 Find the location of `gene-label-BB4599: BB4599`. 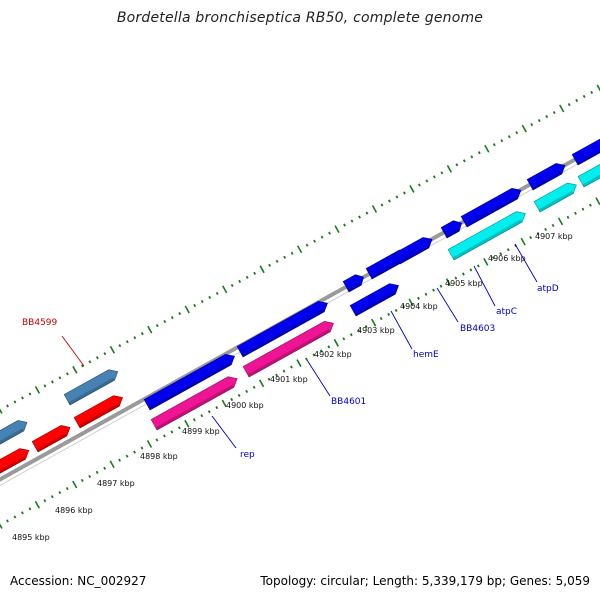

gene-label-BB4599: BB4599 is located at coordinates (40, 323).